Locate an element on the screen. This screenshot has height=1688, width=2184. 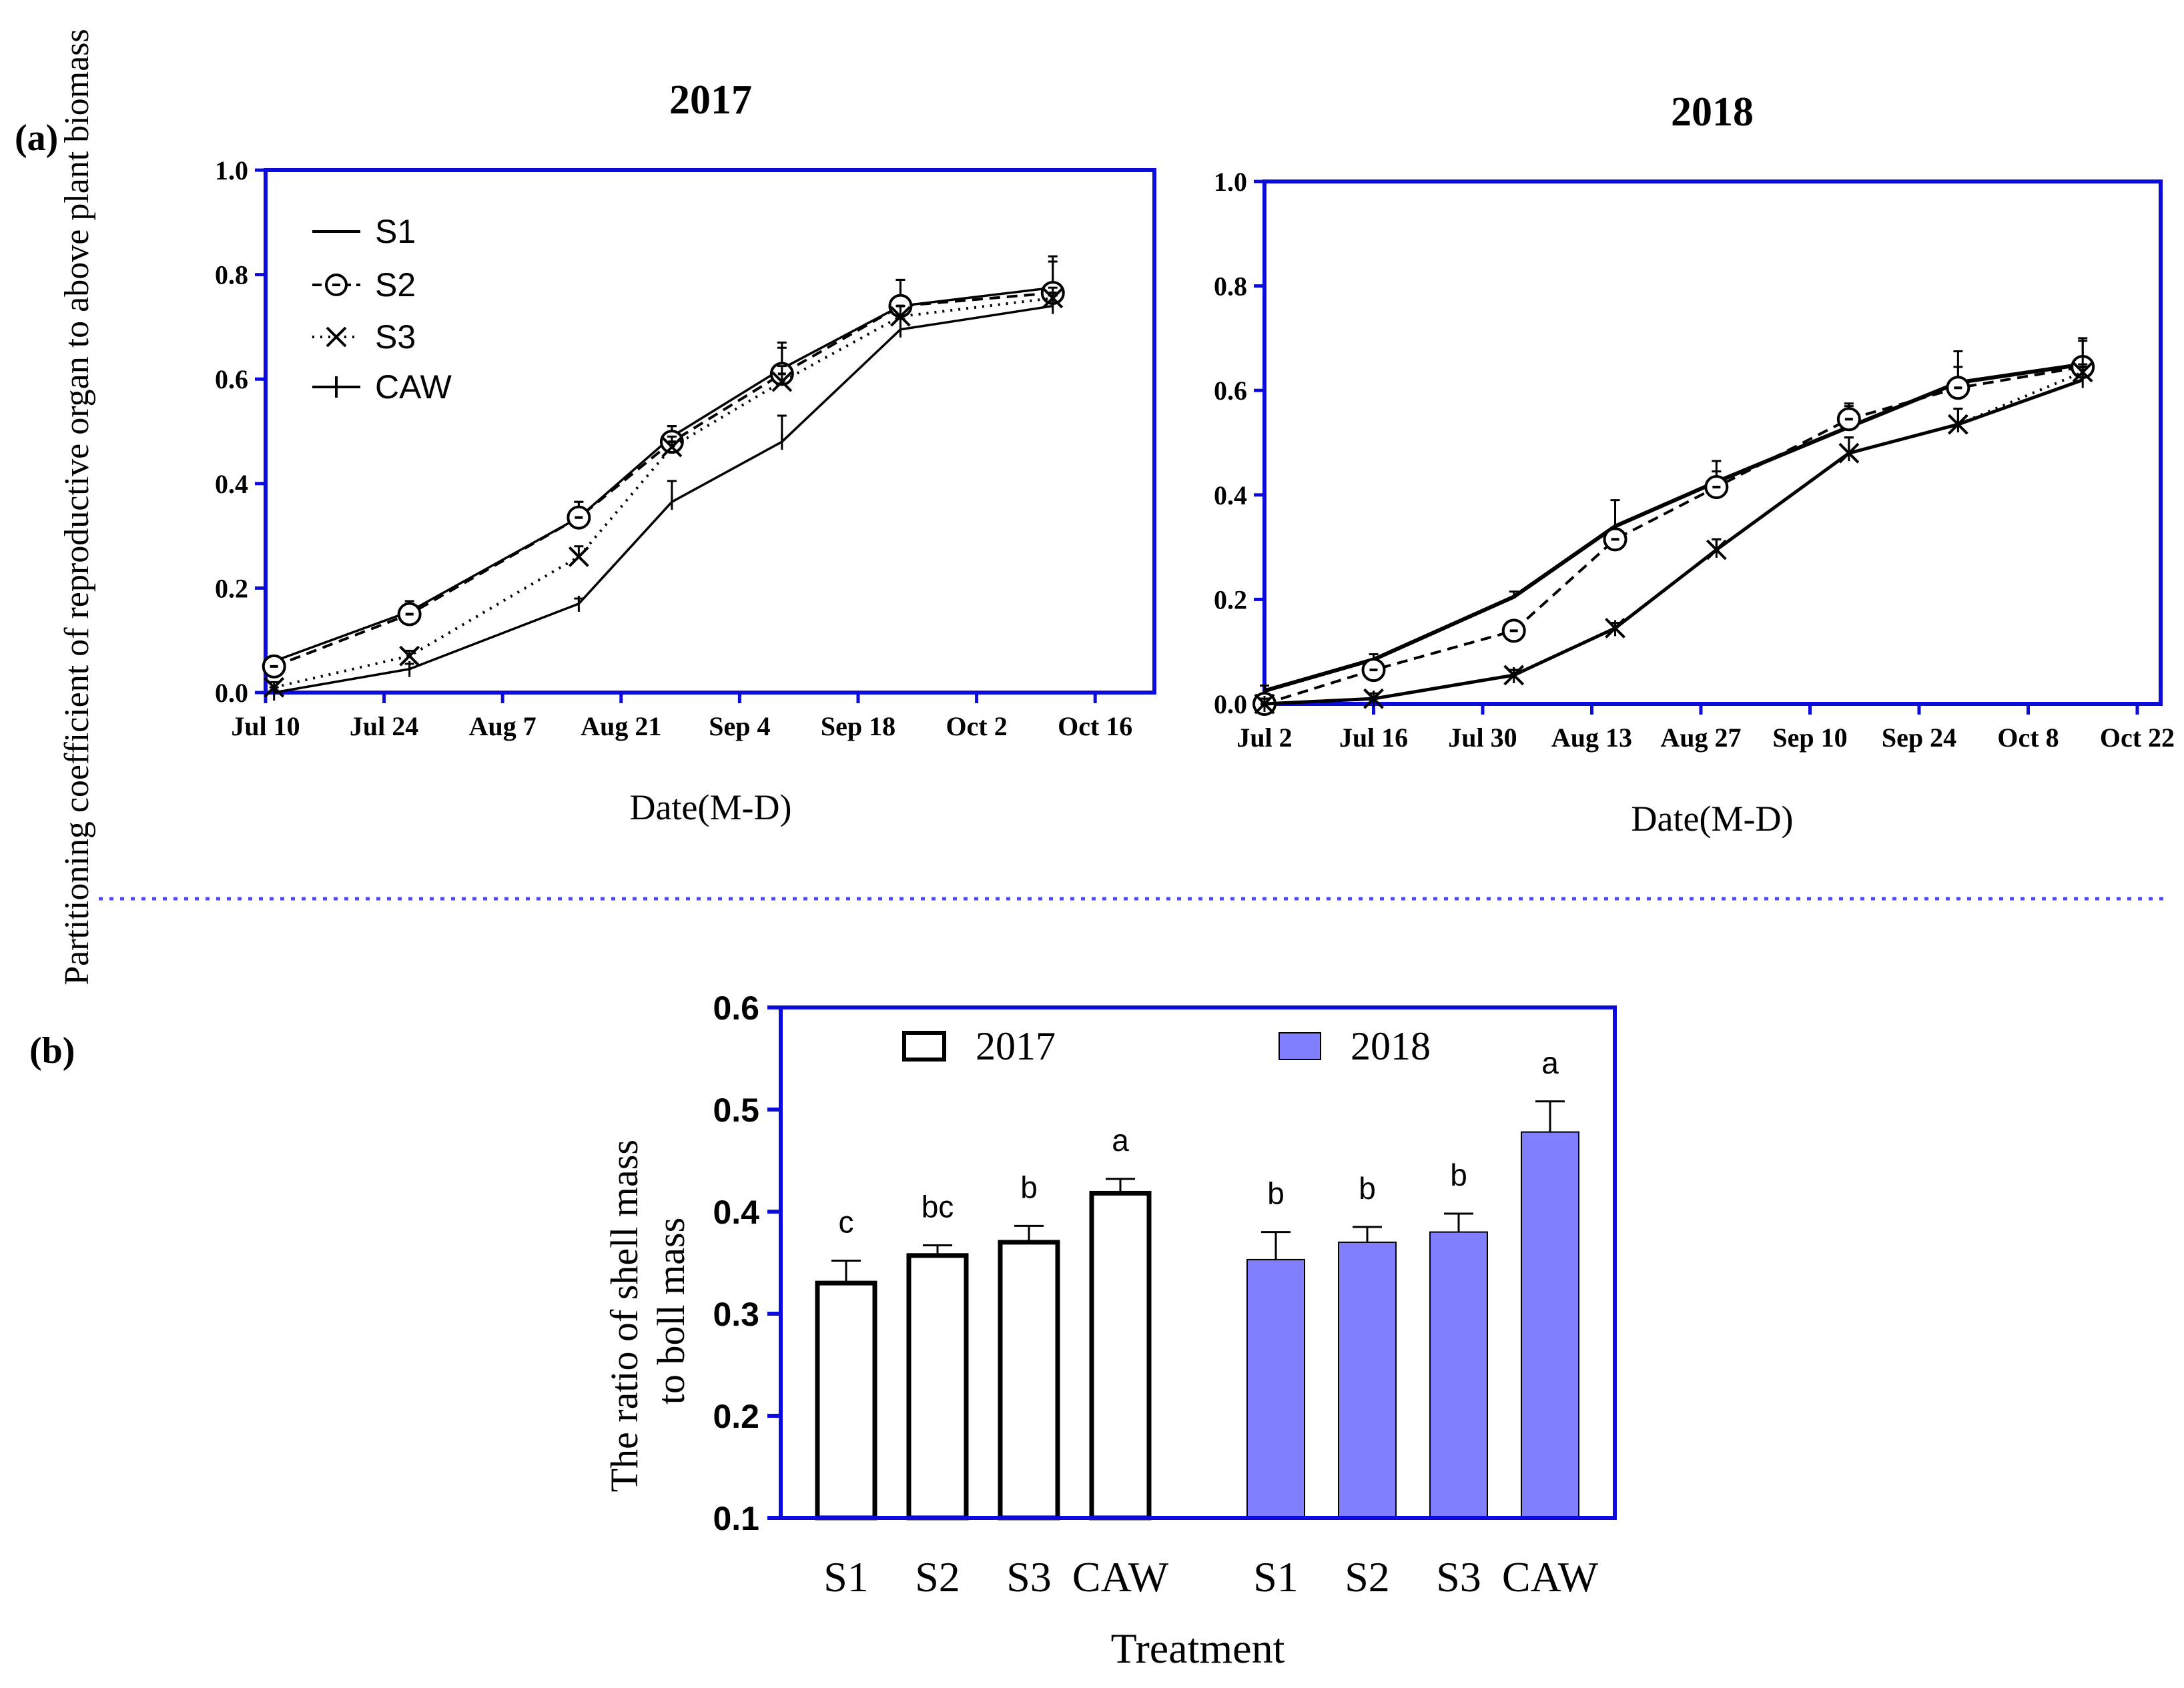
chart-2017-title: 2017 is located at coordinates (711, 100).